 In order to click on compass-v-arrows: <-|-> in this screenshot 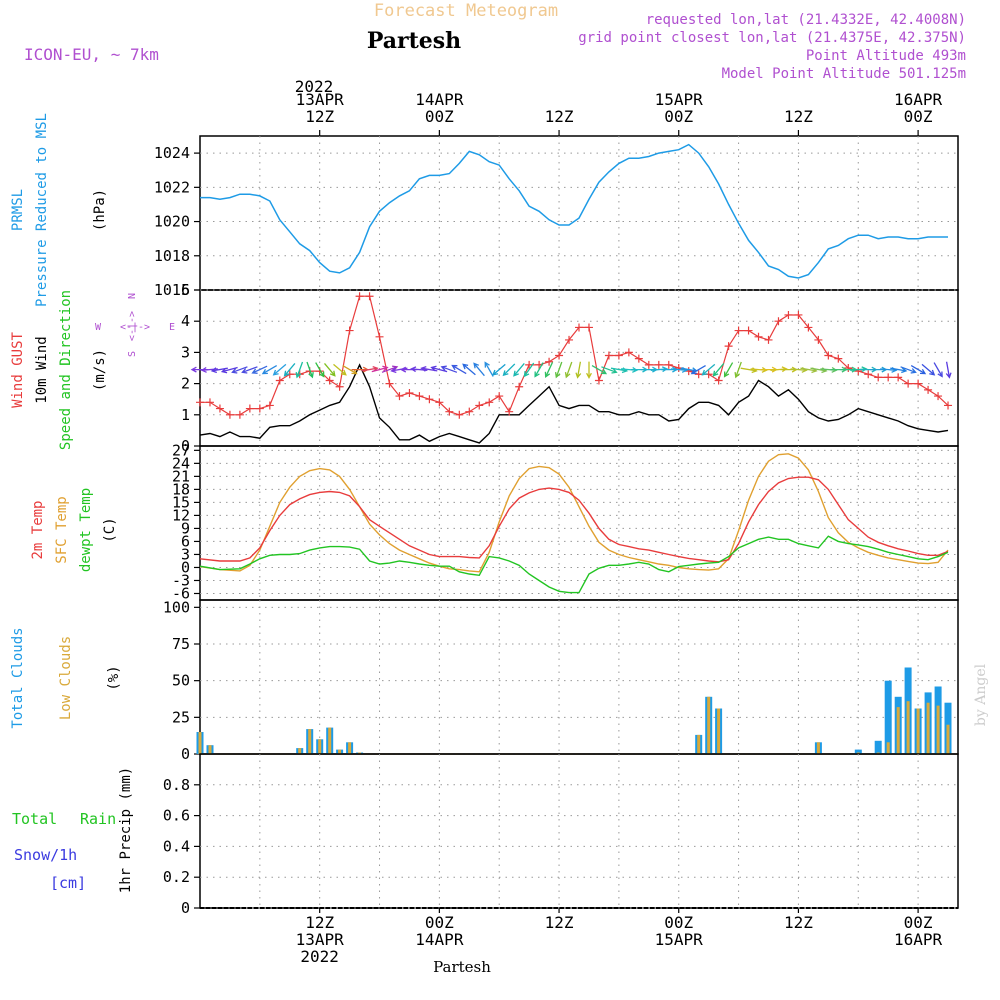, I will do `click(132, 326)`.